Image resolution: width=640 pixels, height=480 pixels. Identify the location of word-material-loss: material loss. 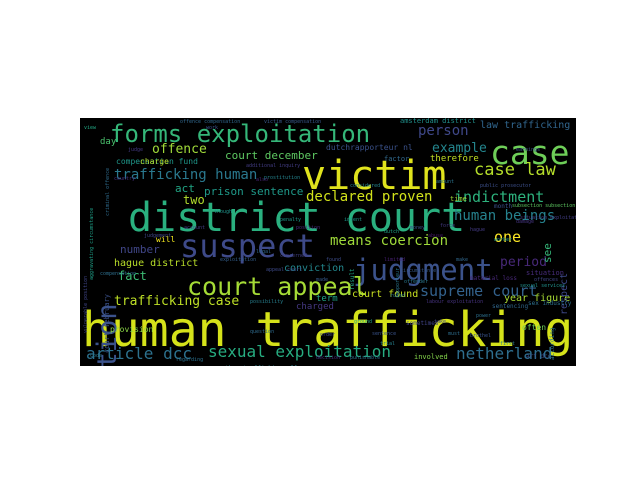
(493, 278).